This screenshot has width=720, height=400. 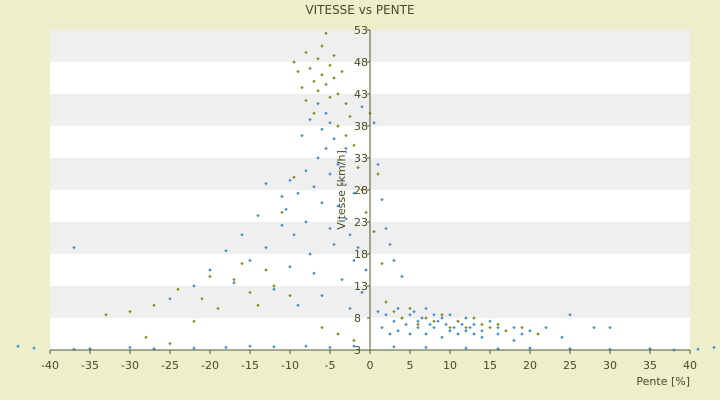 I want to click on x-tick-label: -20, so click(x=210, y=365).